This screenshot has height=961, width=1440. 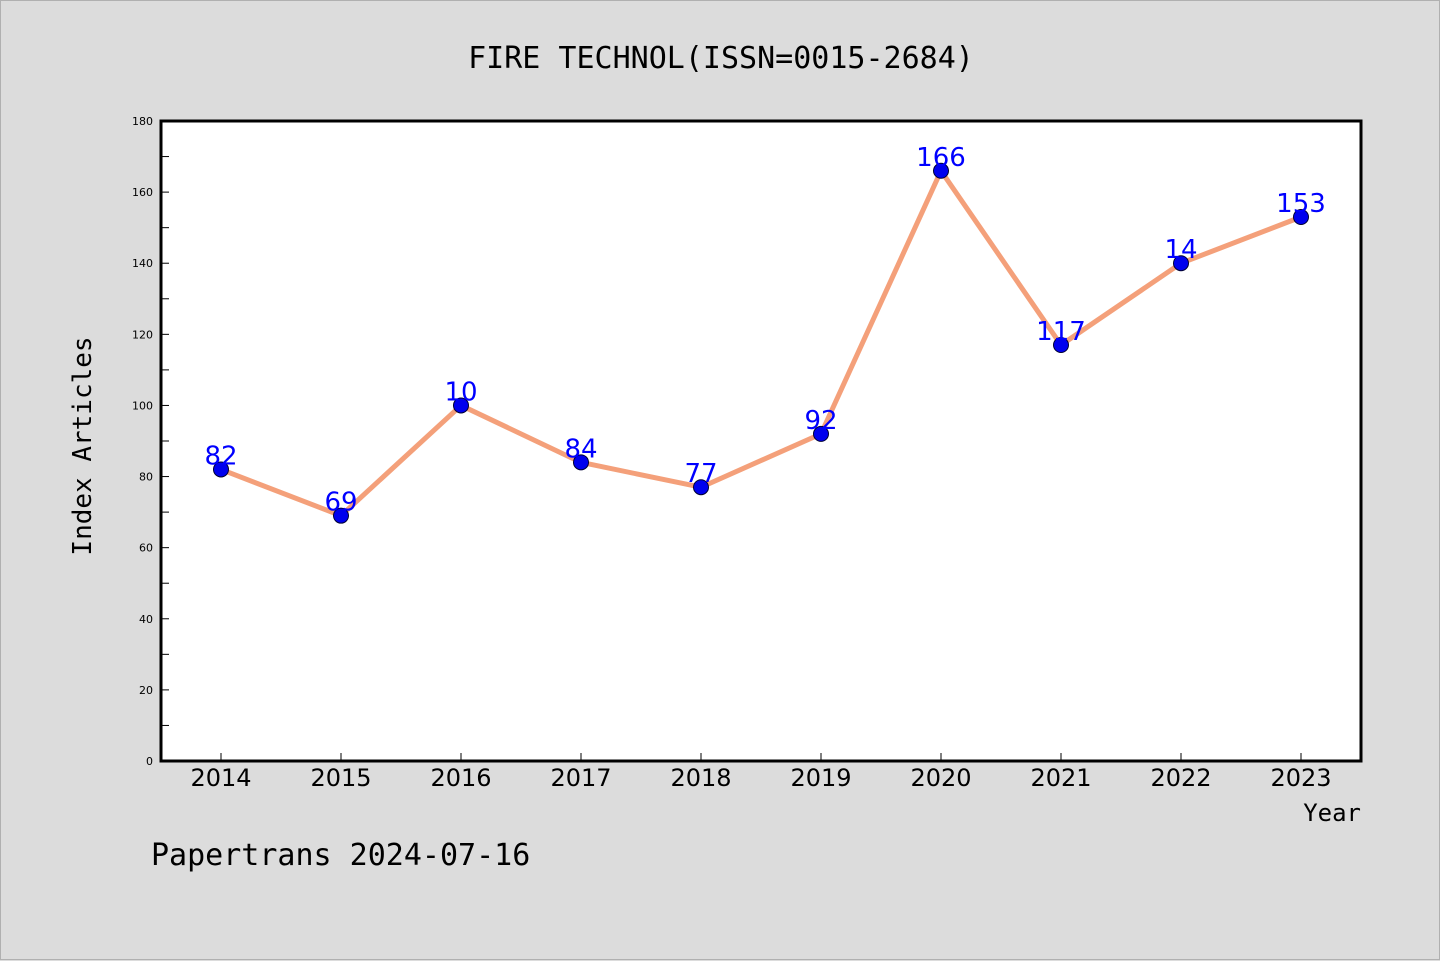 What do you see at coordinates (1060, 778) in the screenshot?
I see `x-tick-label: 2021` at bounding box center [1060, 778].